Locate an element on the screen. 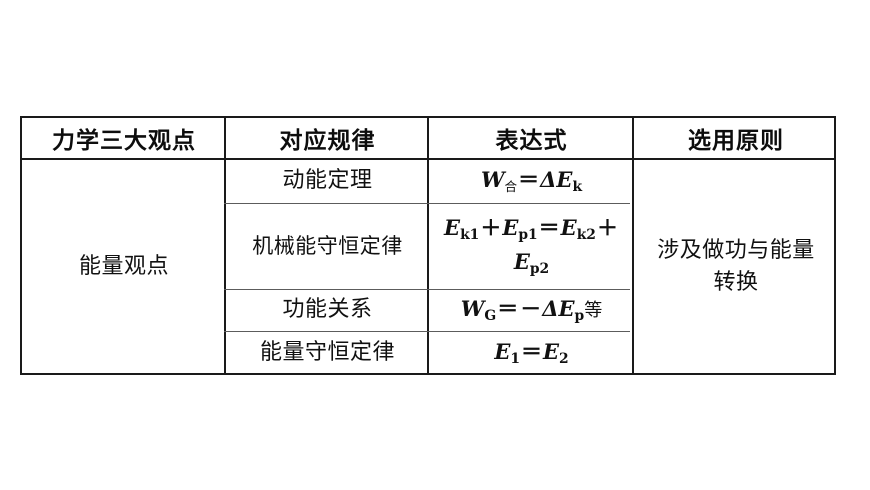  subscript-g: G is located at coordinates (490, 316).